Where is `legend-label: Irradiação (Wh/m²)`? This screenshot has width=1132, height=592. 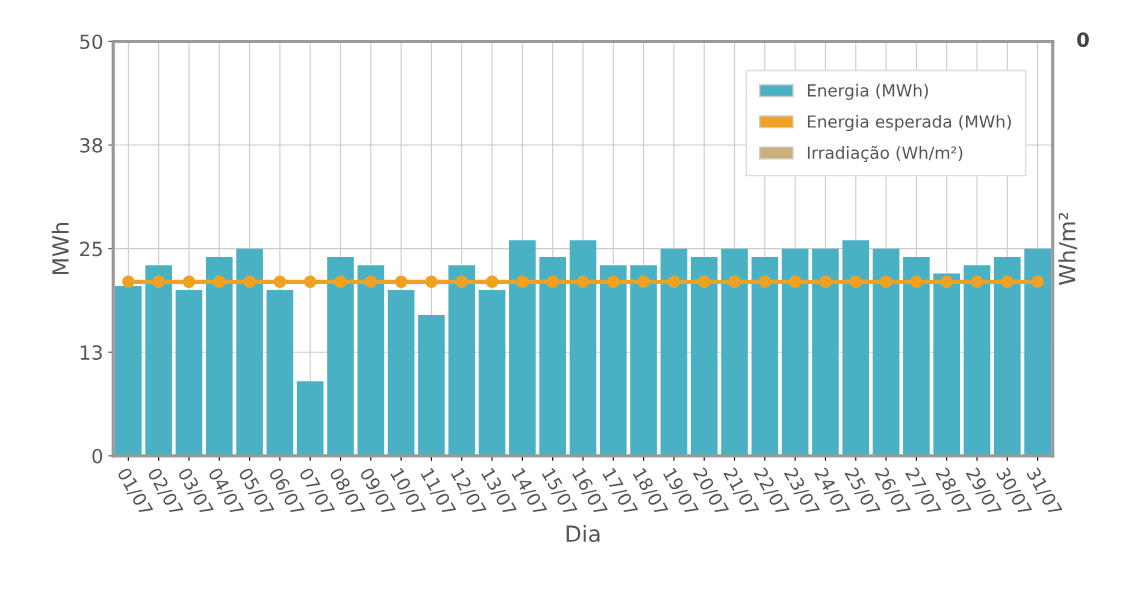
legend-label: Irradiação (Wh/m²) is located at coordinates (885, 153).